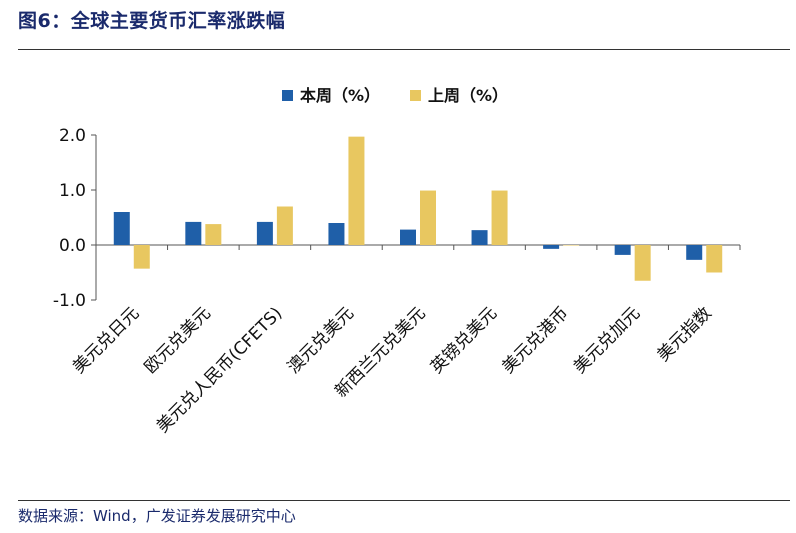 This screenshot has width=796, height=533. What do you see at coordinates (685, 334) in the screenshot?
I see `x-category-label: 美元指数` at bounding box center [685, 334].